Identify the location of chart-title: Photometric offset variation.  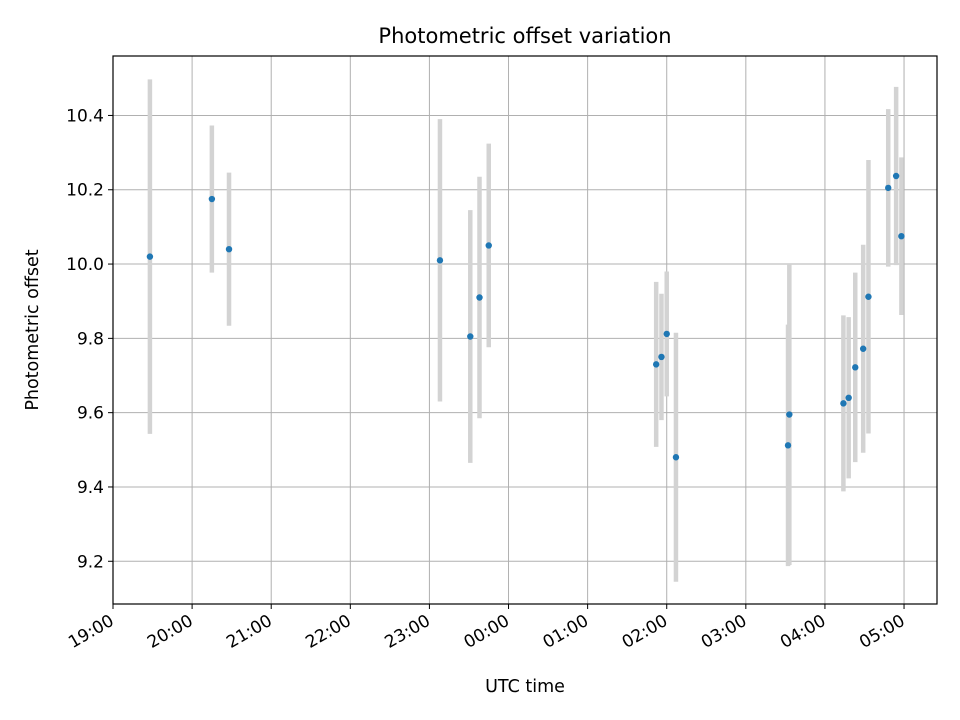
(524, 36).